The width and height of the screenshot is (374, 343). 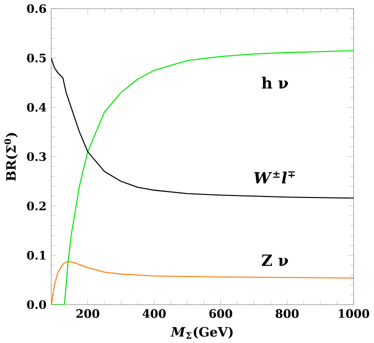 I want to click on series-label: Z ν, so click(x=275, y=260).